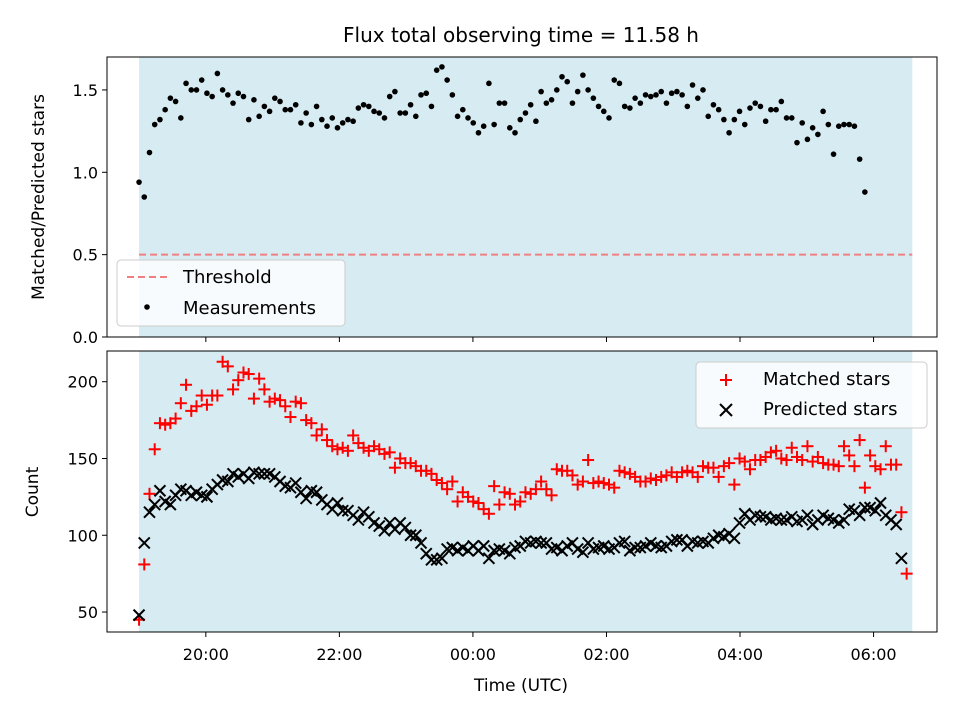  Describe the element at coordinates (540, 339) in the screenshot. I see `top-x-ticks` at that location.